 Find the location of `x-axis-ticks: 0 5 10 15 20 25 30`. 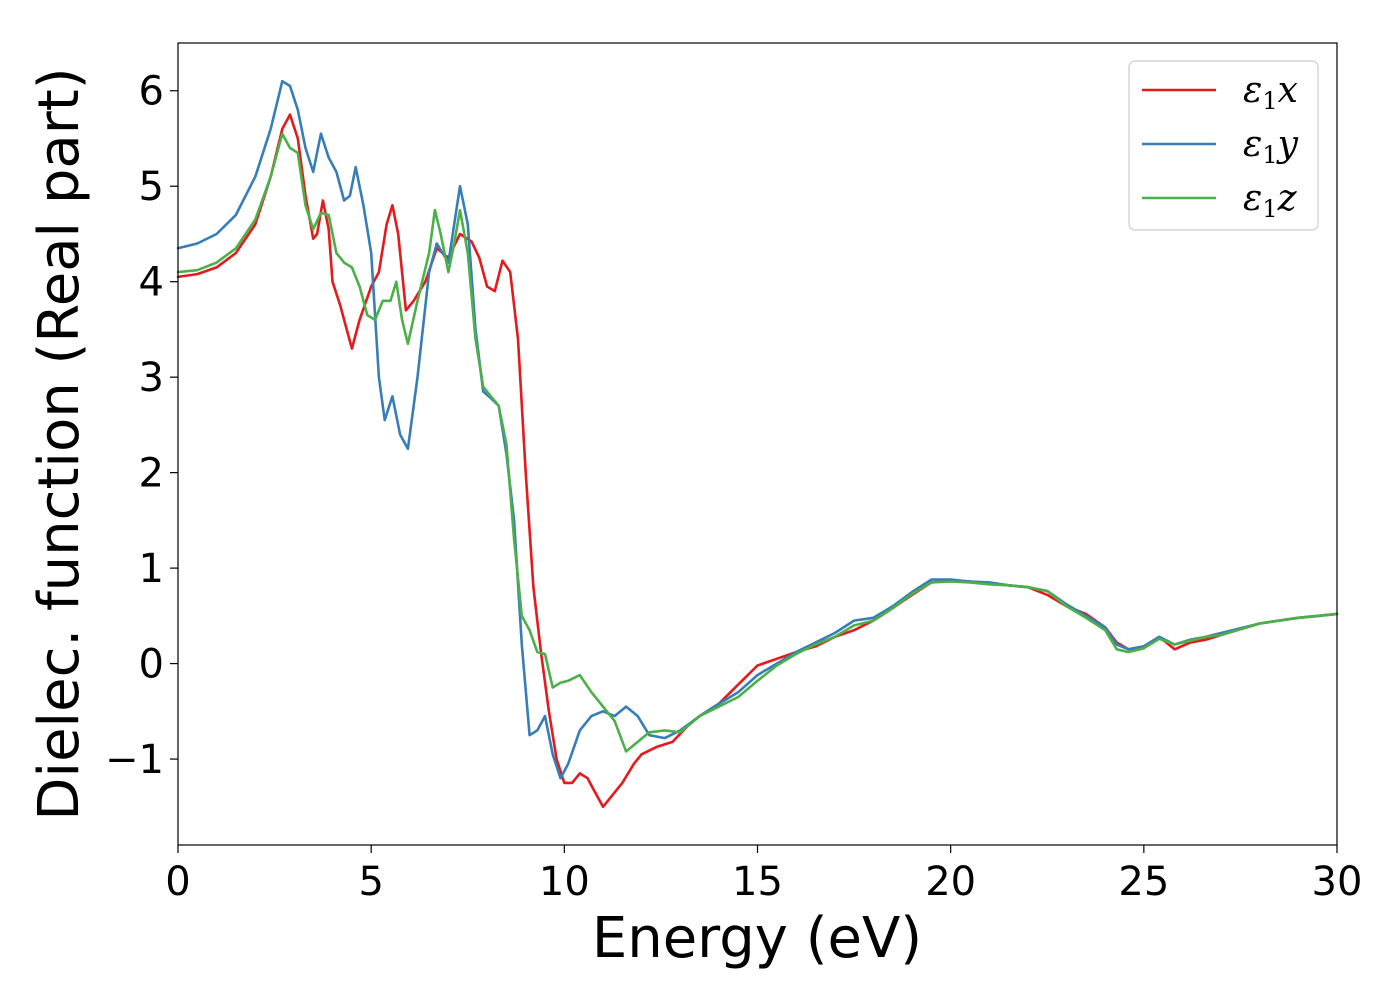

x-axis-ticks: 0 5 10 15 20 25 30 is located at coordinates (763, 875).